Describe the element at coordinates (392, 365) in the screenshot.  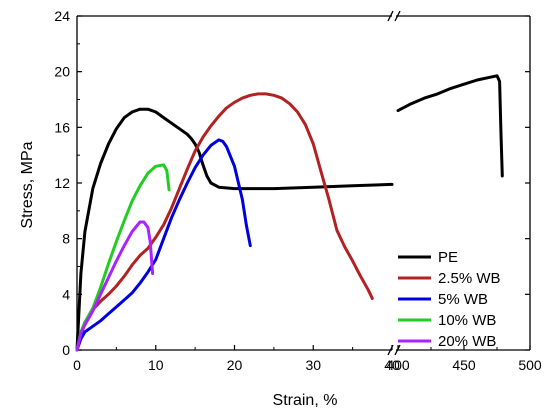
I see `x-tick-label: 40` at that location.